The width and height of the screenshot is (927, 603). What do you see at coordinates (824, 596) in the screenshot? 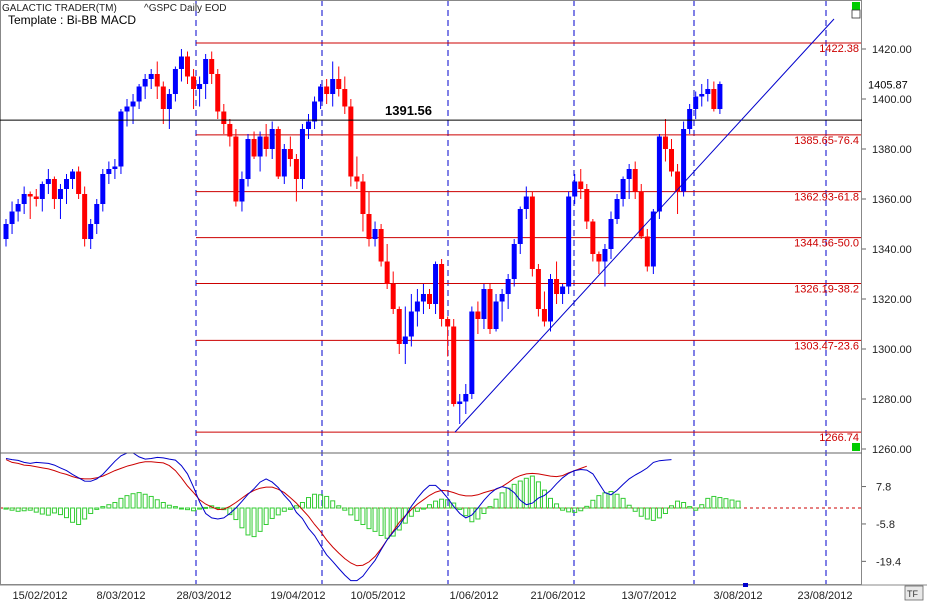
I see `x-tick-label: 23/08/2012` at bounding box center [824, 596].